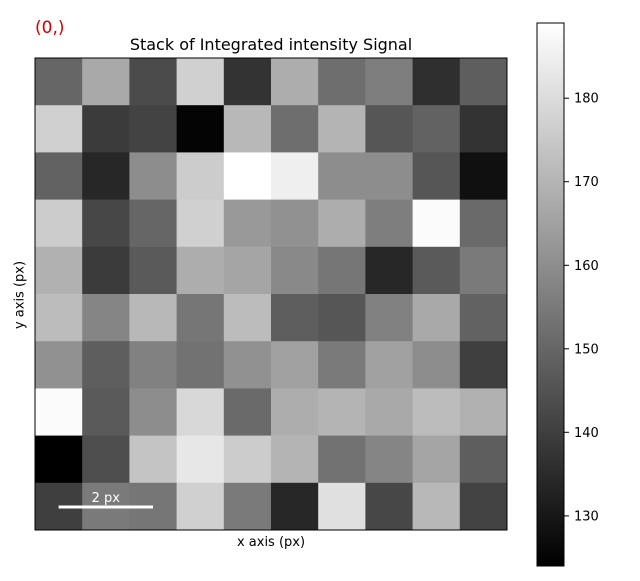 The image size is (640, 581). I want to click on colorbar-tick-label: 130, so click(586, 516).